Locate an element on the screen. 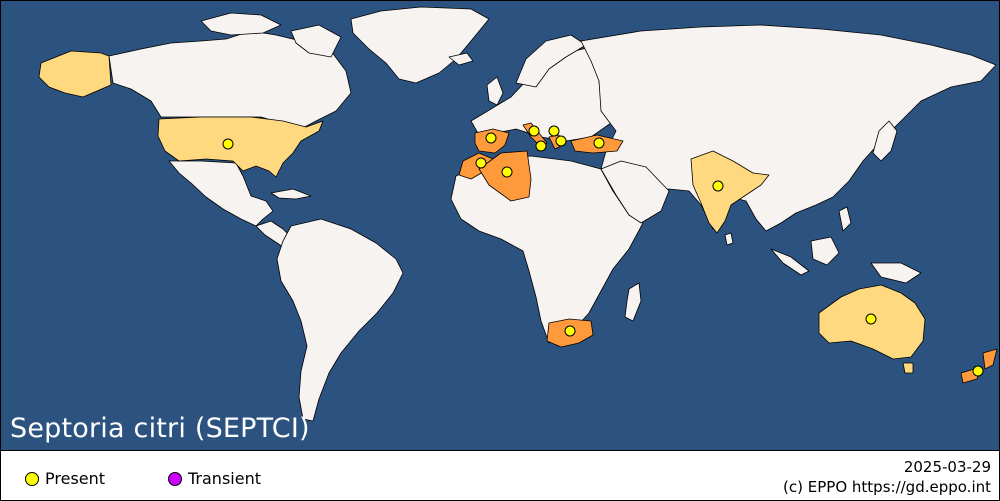  greenland is located at coordinates (420, 45).